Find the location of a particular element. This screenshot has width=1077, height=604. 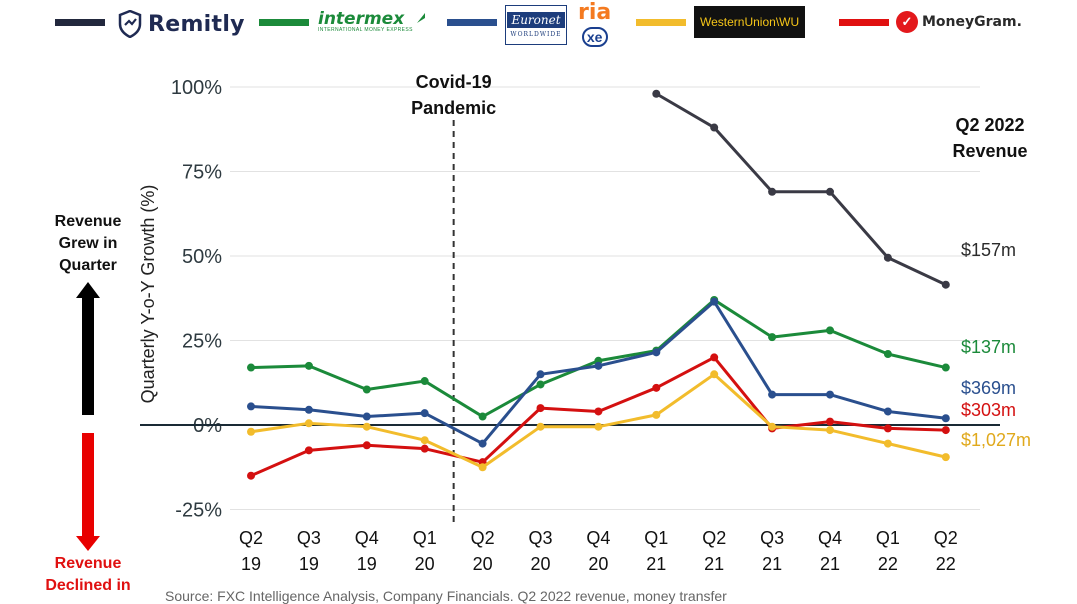

intermex-logo: intermex INTERNATIONAL MONEY EXPRESS is located at coordinates (372, 22).